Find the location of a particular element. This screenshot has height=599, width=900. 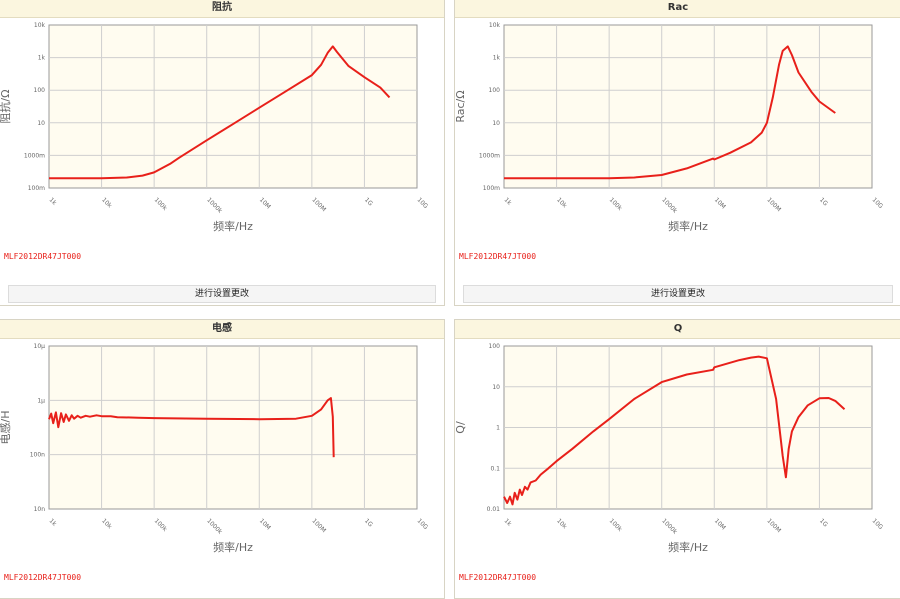

y-axis-label: Rac/Ω is located at coordinates (461, 106).